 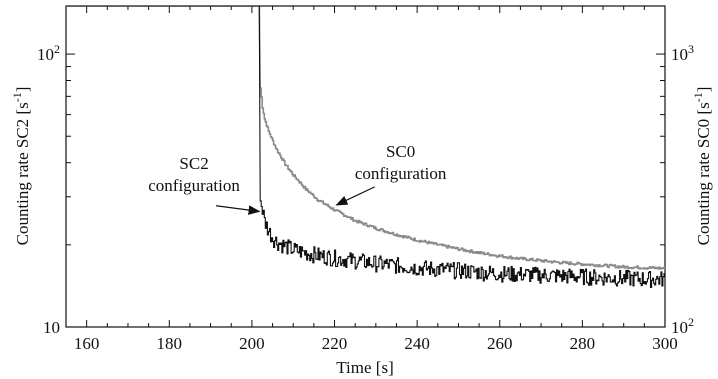 What do you see at coordinates (417, 343) in the screenshot?
I see `x-tick-label: 240` at bounding box center [417, 343].